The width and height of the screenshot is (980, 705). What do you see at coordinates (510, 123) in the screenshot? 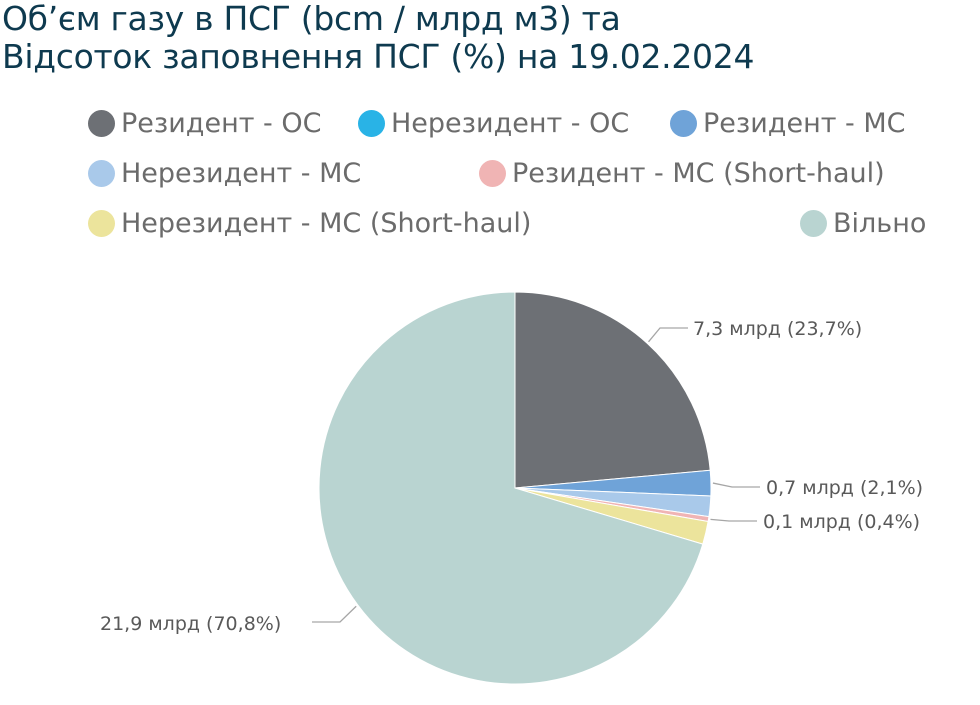
I see `legend-label: Нерезидент - ОС` at bounding box center [510, 123].